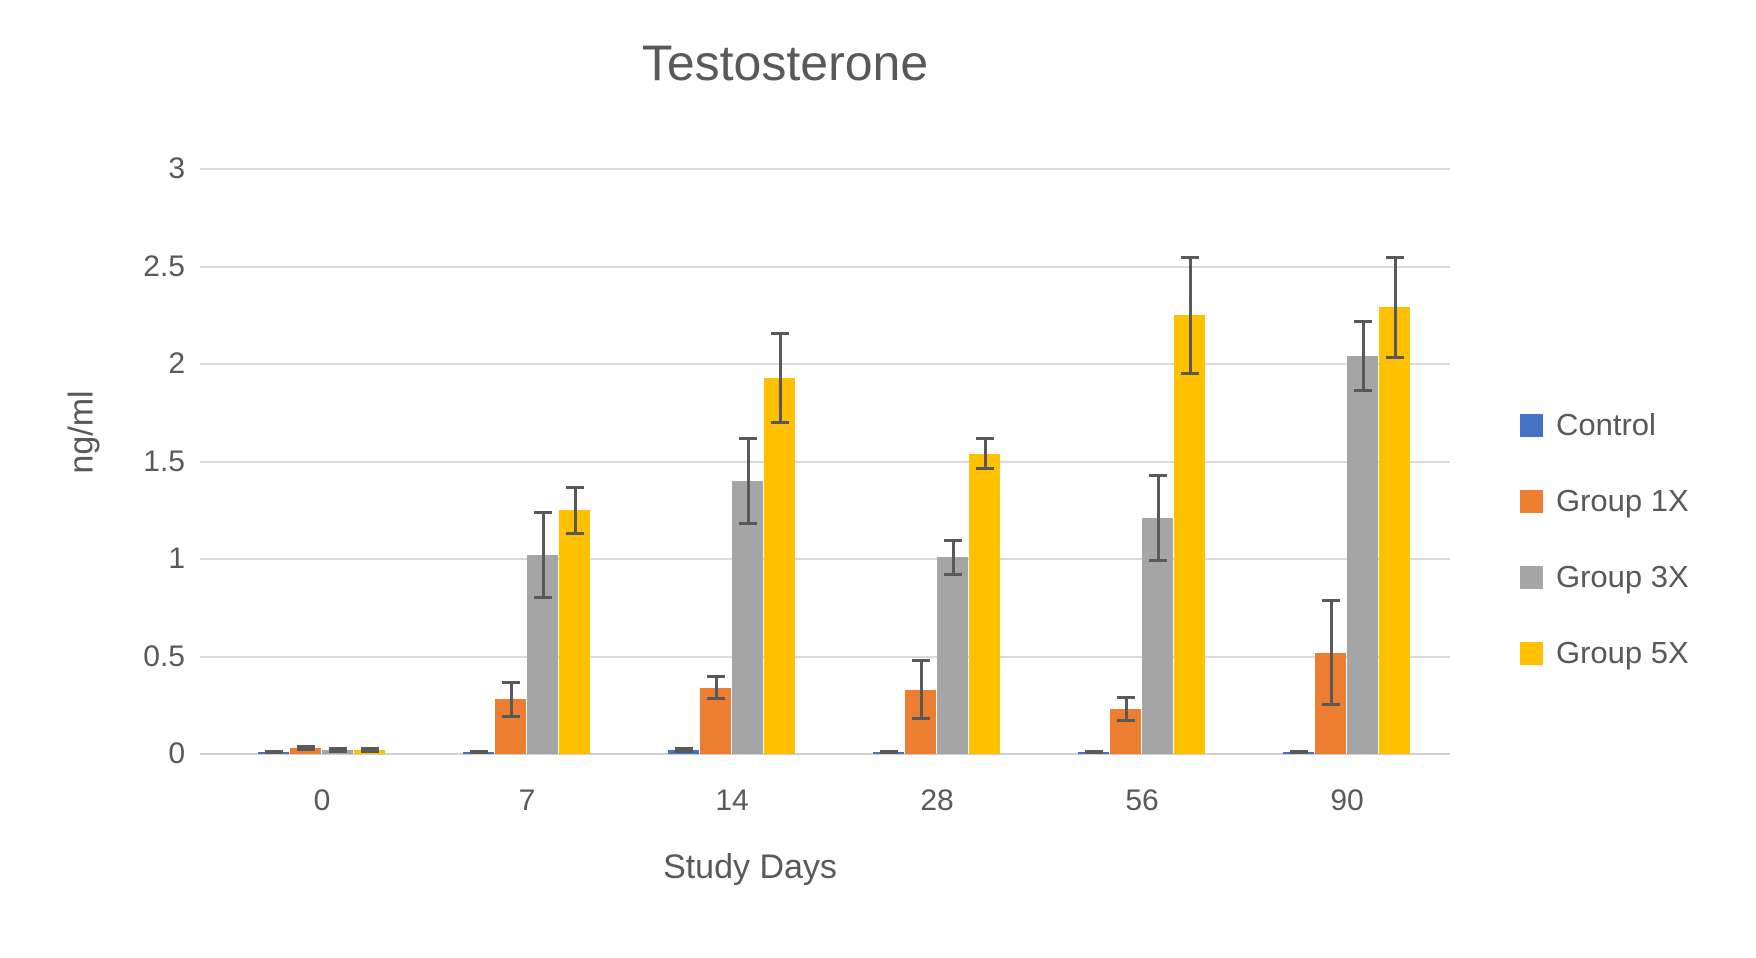 The height and width of the screenshot is (958, 1756). I want to click on error-bar-group-3x-day-90-cap-bottom, so click(1363, 391).